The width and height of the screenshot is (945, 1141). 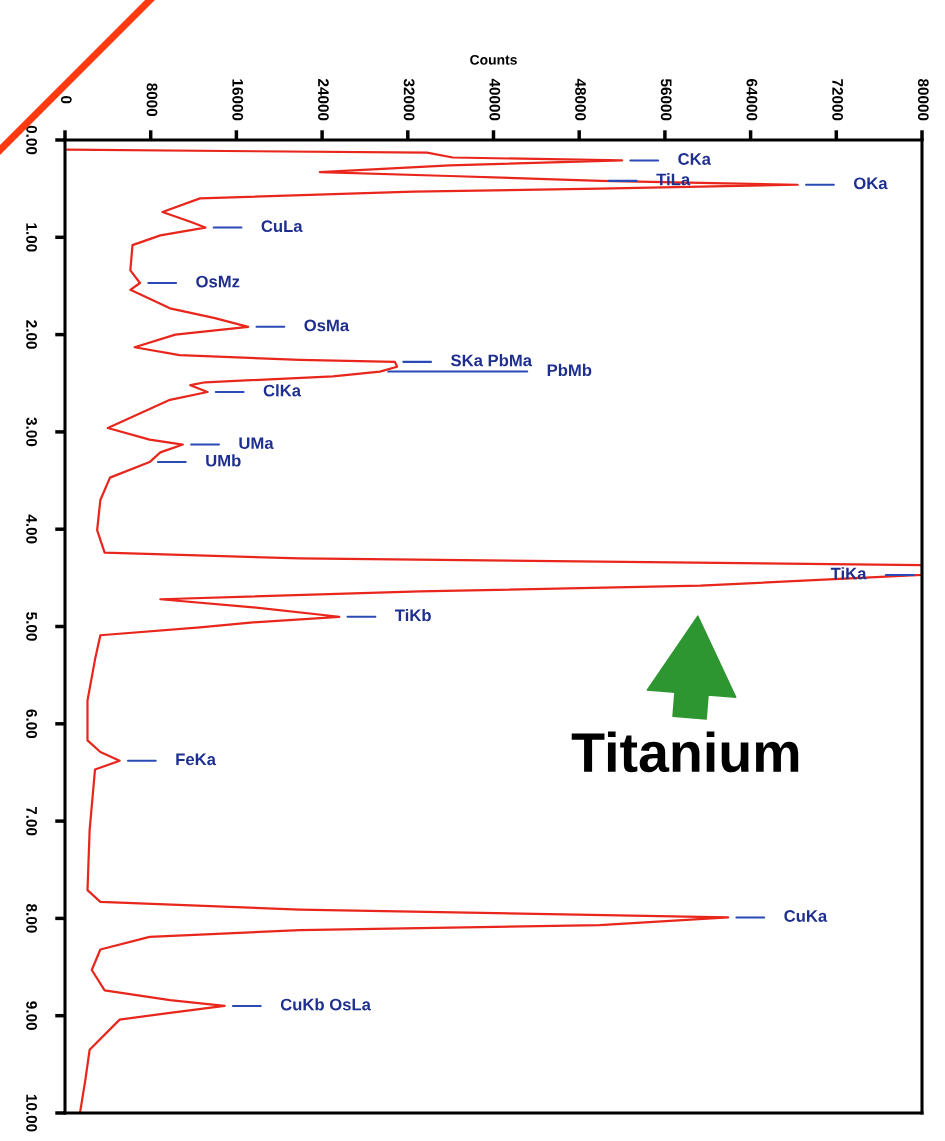 What do you see at coordinates (66, 100) in the screenshot?
I see `x-tick-label: 0` at bounding box center [66, 100].